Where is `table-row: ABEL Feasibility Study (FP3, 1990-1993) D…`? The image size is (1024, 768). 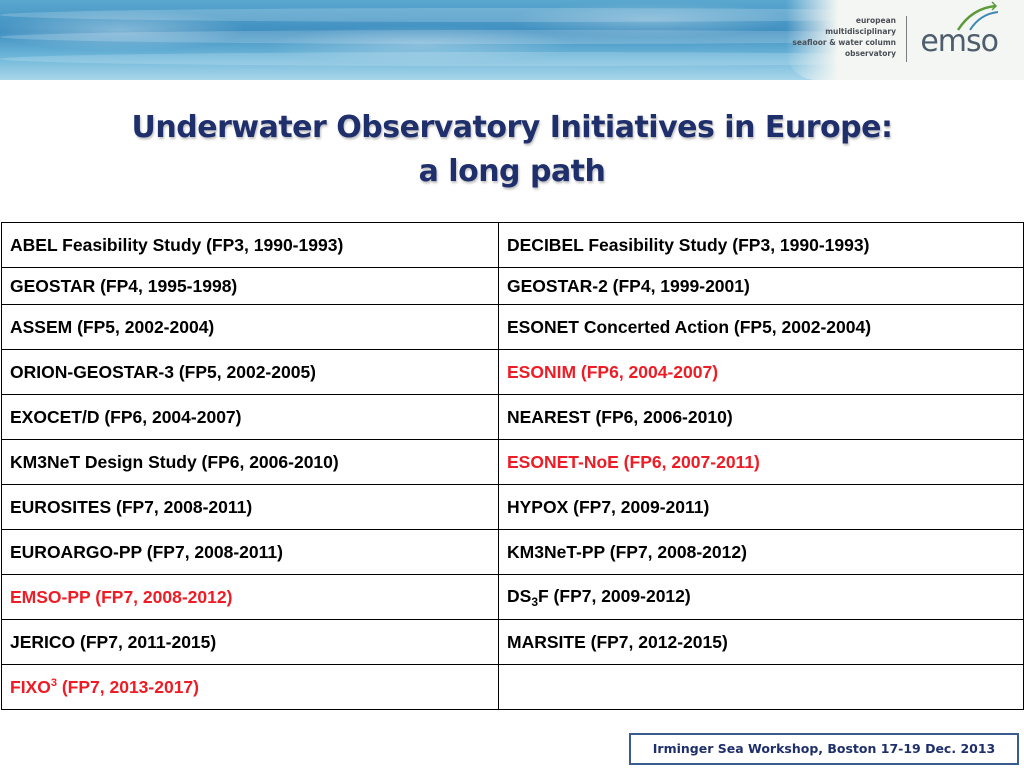
table-row: ABEL Feasibility Study (FP3, 1990-1993) D… is located at coordinates (512, 245).